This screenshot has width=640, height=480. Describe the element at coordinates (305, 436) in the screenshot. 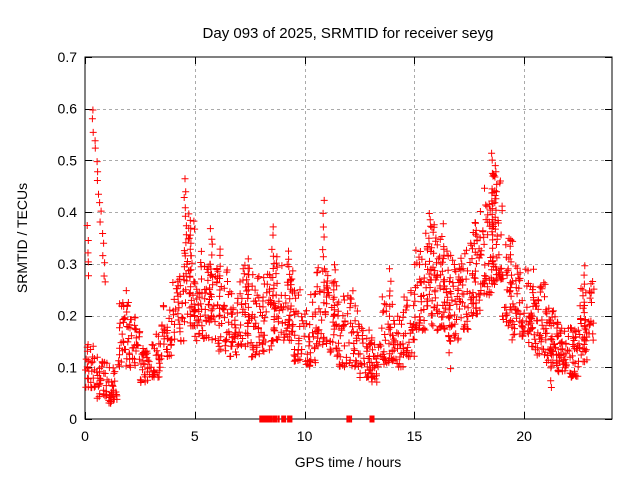

I see `x-tick-label: 10` at that location.